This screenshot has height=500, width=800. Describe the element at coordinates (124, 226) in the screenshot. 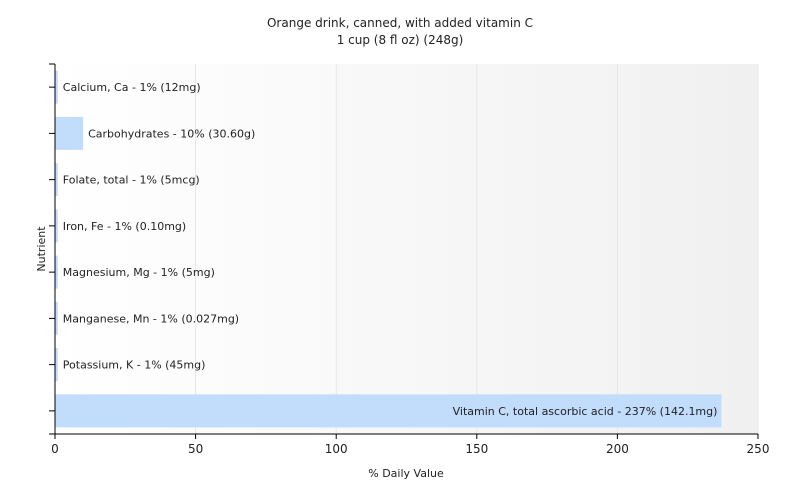

I see `bar-label-3: Iron, Fe - 1% (0.10mg)` at that location.